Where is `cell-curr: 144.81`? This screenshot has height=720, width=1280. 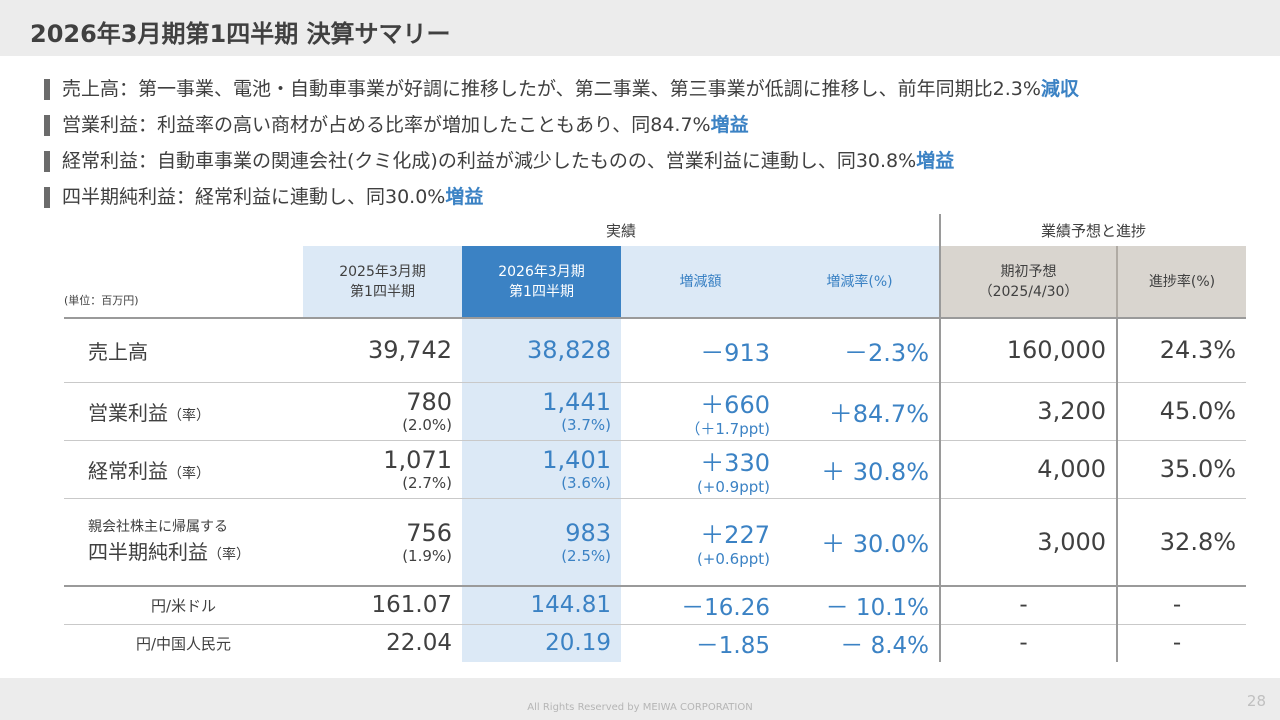
cell-curr: 144.81 is located at coordinates (541, 605).